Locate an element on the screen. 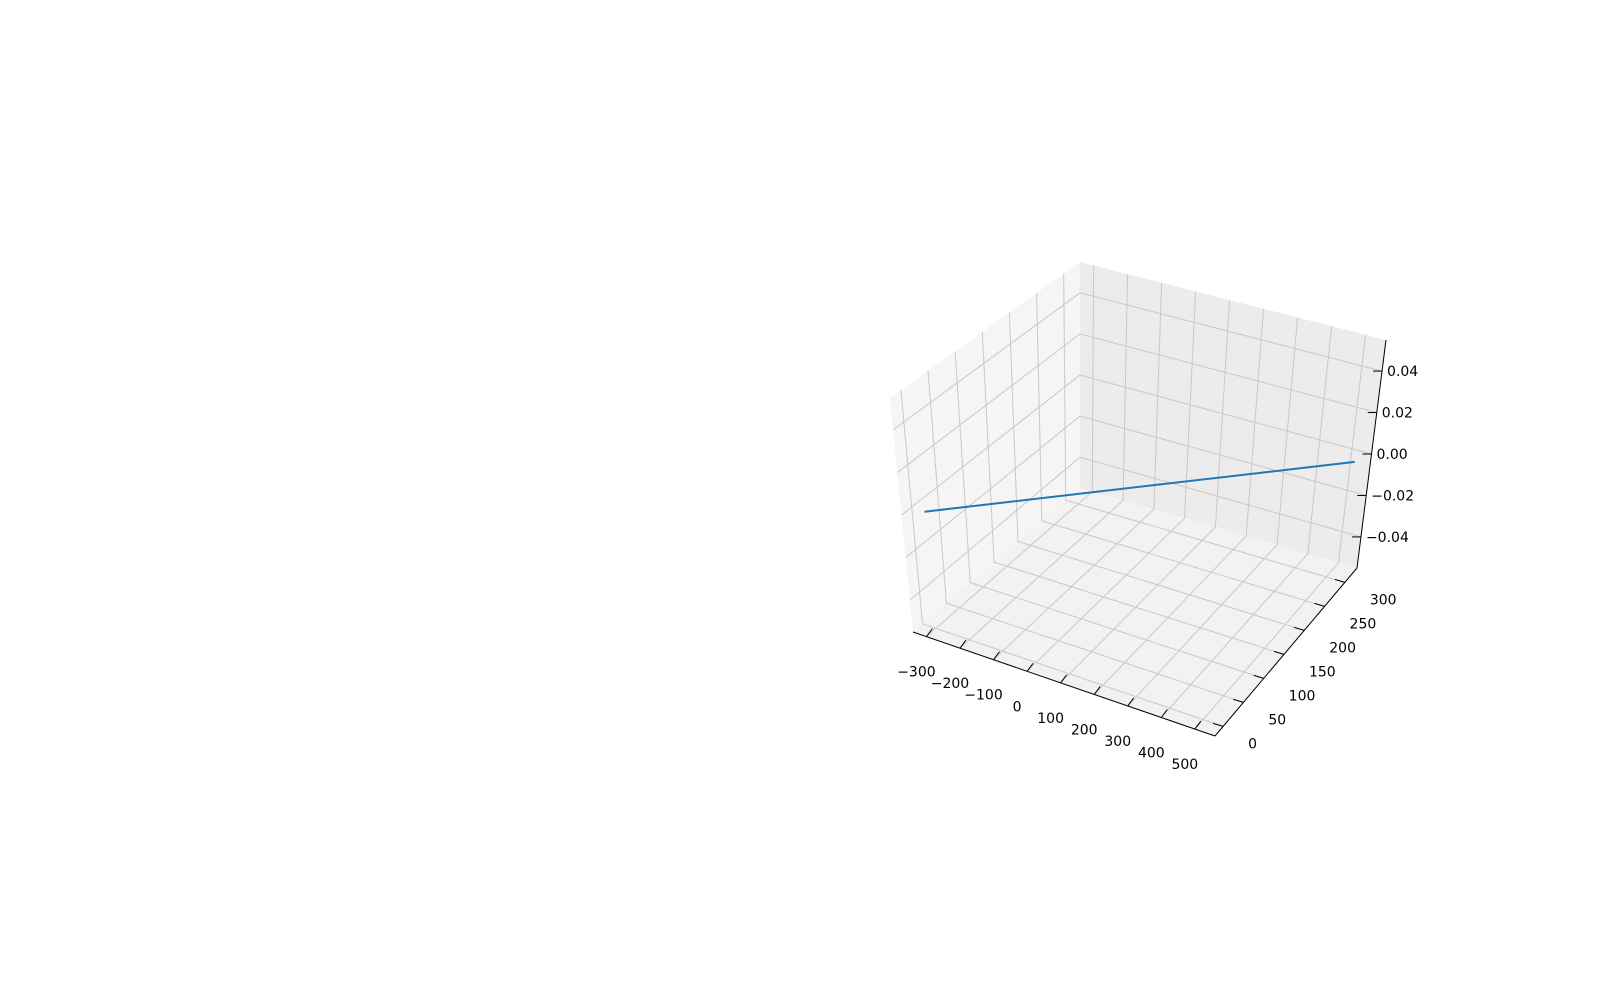 This screenshot has width=1600, height=1000. x-axis-ticks: −300−200−100 0 100 200 300 400 500 is located at coordinates (1049, 700).